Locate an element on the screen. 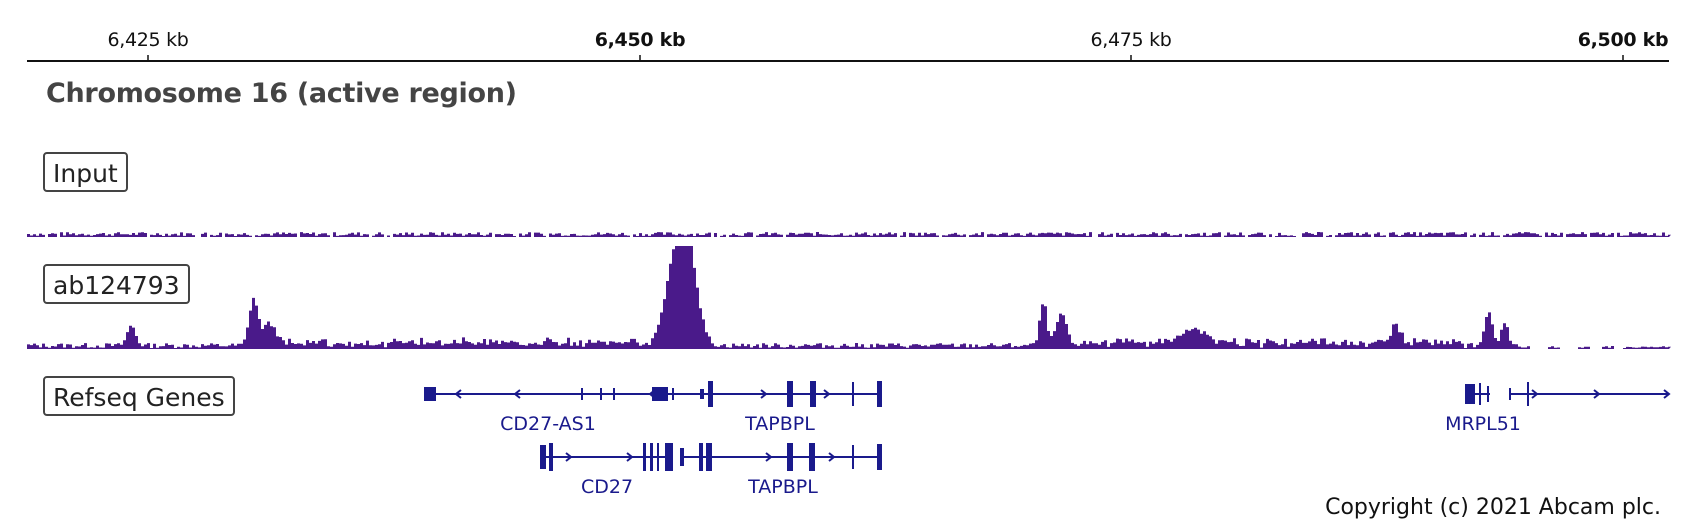 The width and height of the screenshot is (1706, 528). gene-label-mrpl51: MRPL51 is located at coordinates (1483, 424).